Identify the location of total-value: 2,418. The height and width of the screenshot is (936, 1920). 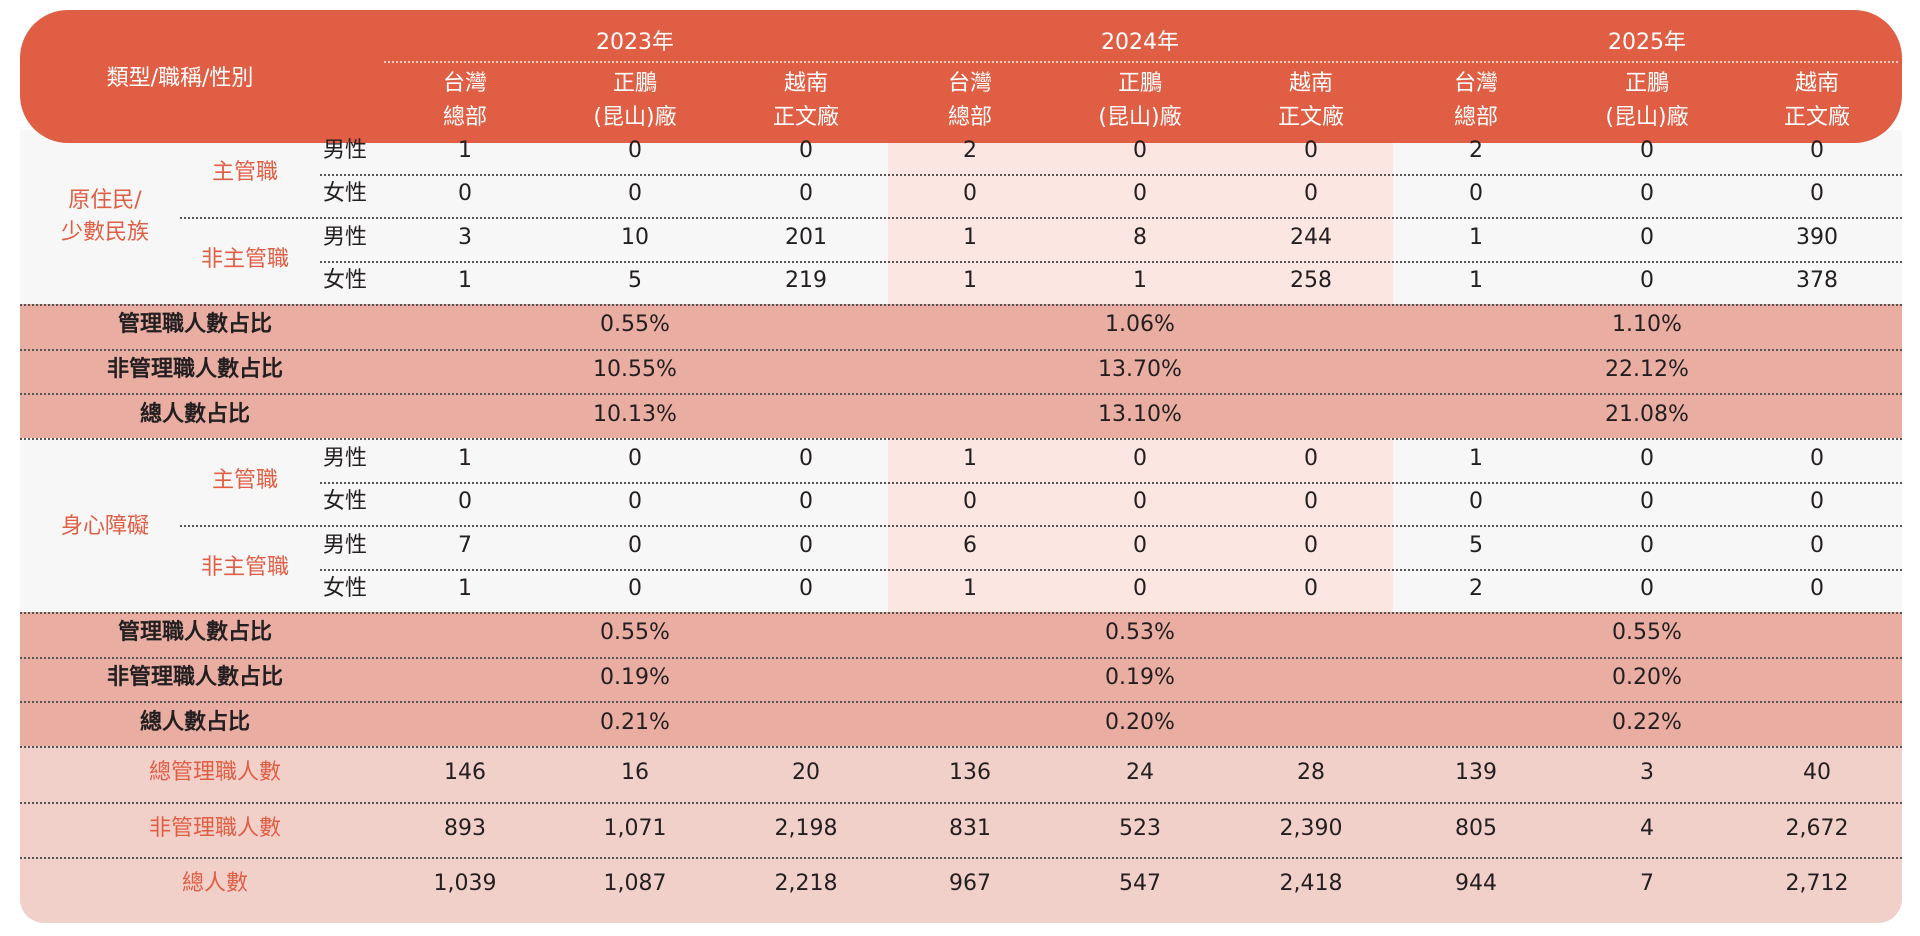
(1311, 884).